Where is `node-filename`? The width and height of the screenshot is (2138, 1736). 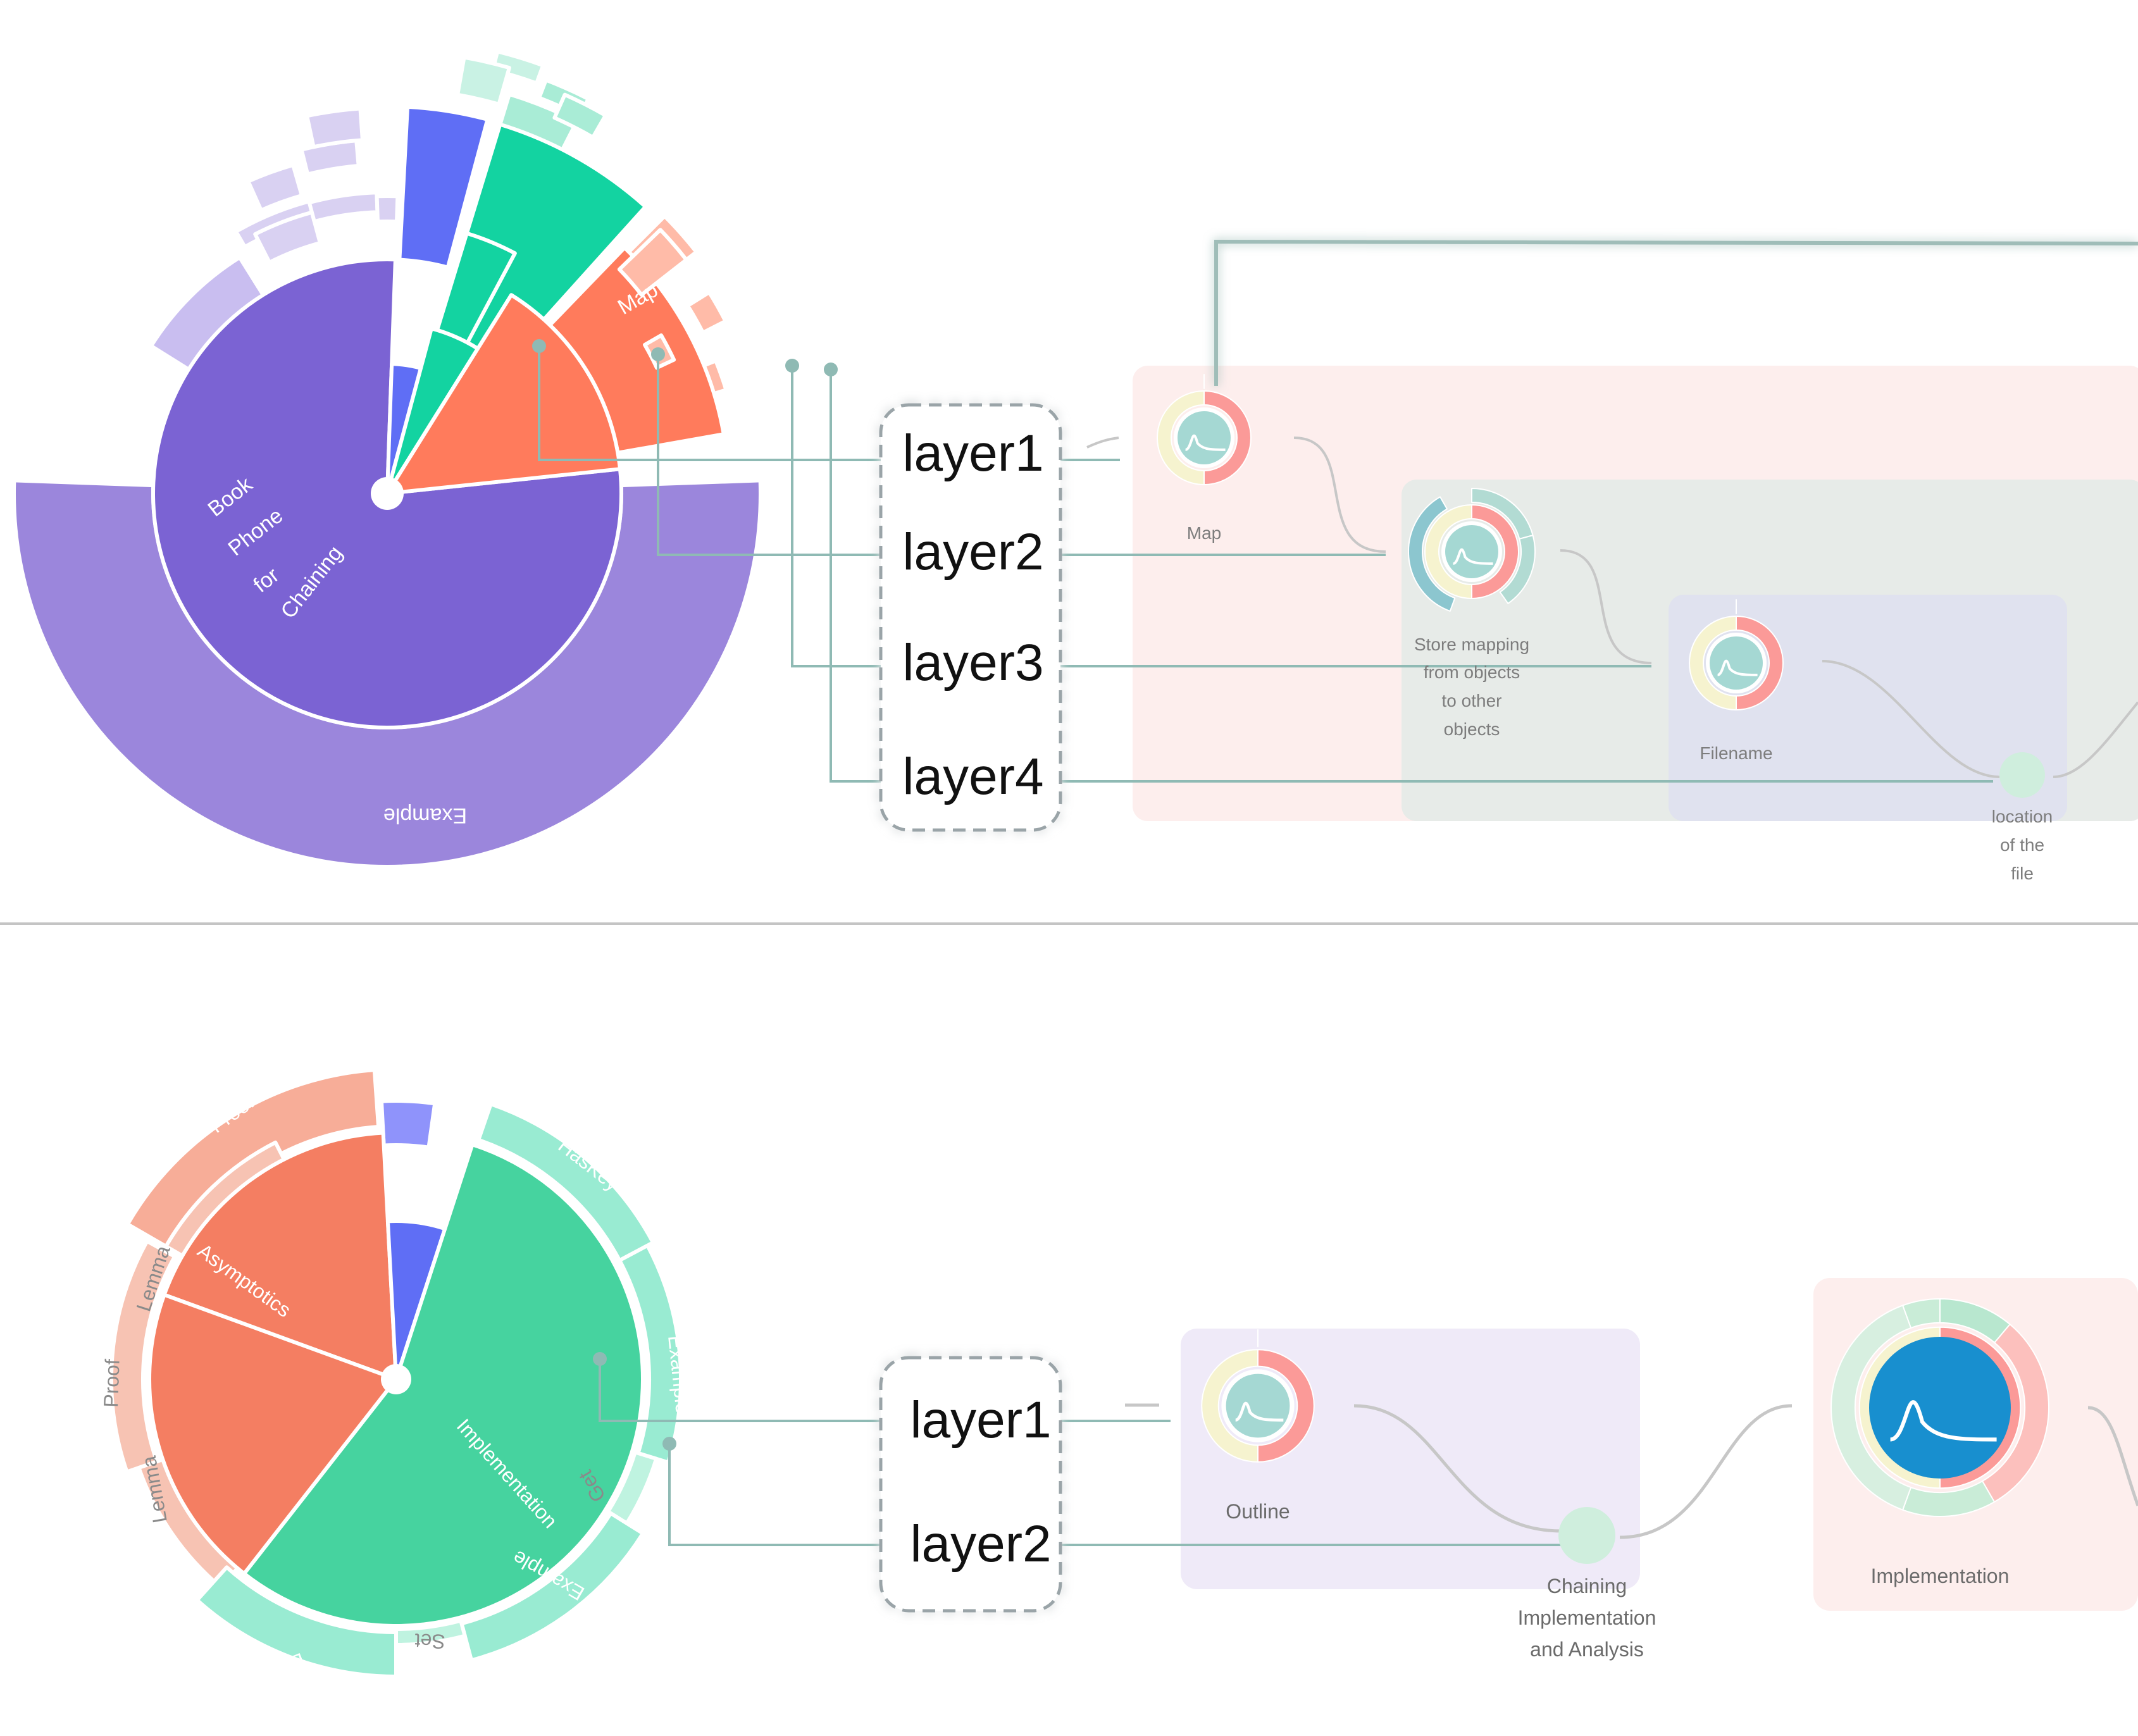 node-filename is located at coordinates (1736, 654).